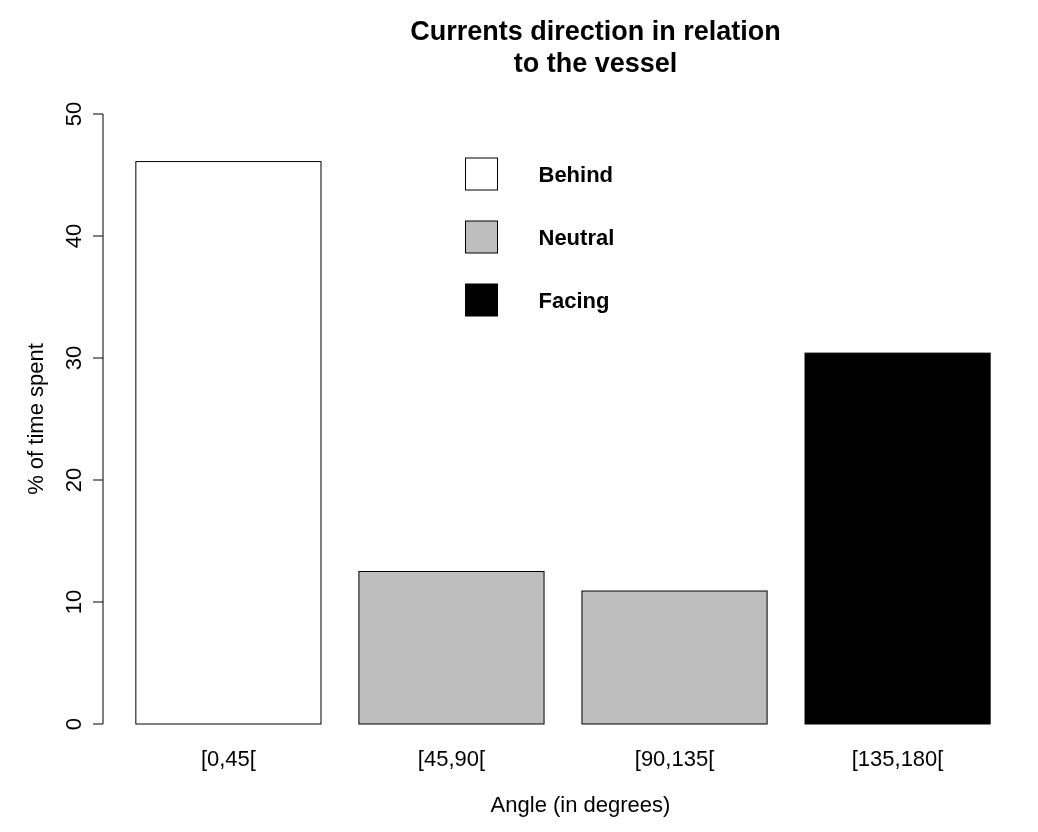  What do you see at coordinates (73, 480) in the screenshot?
I see `y-tick-label: 20` at bounding box center [73, 480].